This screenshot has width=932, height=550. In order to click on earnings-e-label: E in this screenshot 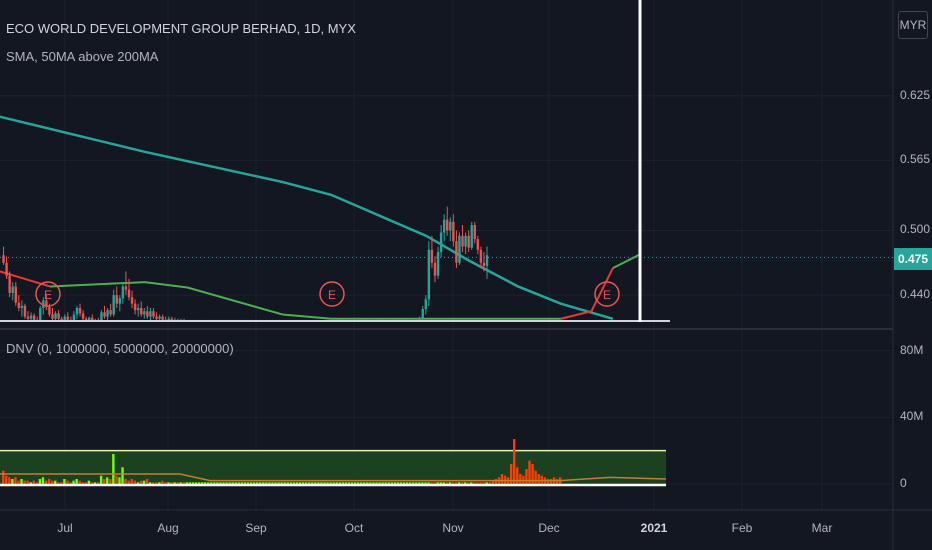, I will do `click(48, 295)`.